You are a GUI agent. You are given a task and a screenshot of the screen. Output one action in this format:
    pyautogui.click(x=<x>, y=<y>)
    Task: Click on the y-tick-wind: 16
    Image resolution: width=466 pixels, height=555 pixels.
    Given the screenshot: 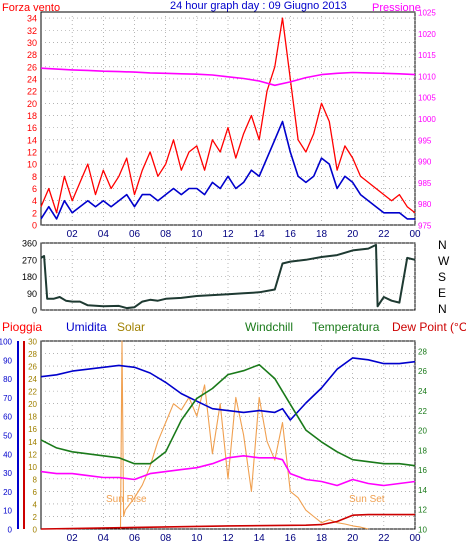 What is the action you would take?
    pyautogui.click(x=32, y=128)
    